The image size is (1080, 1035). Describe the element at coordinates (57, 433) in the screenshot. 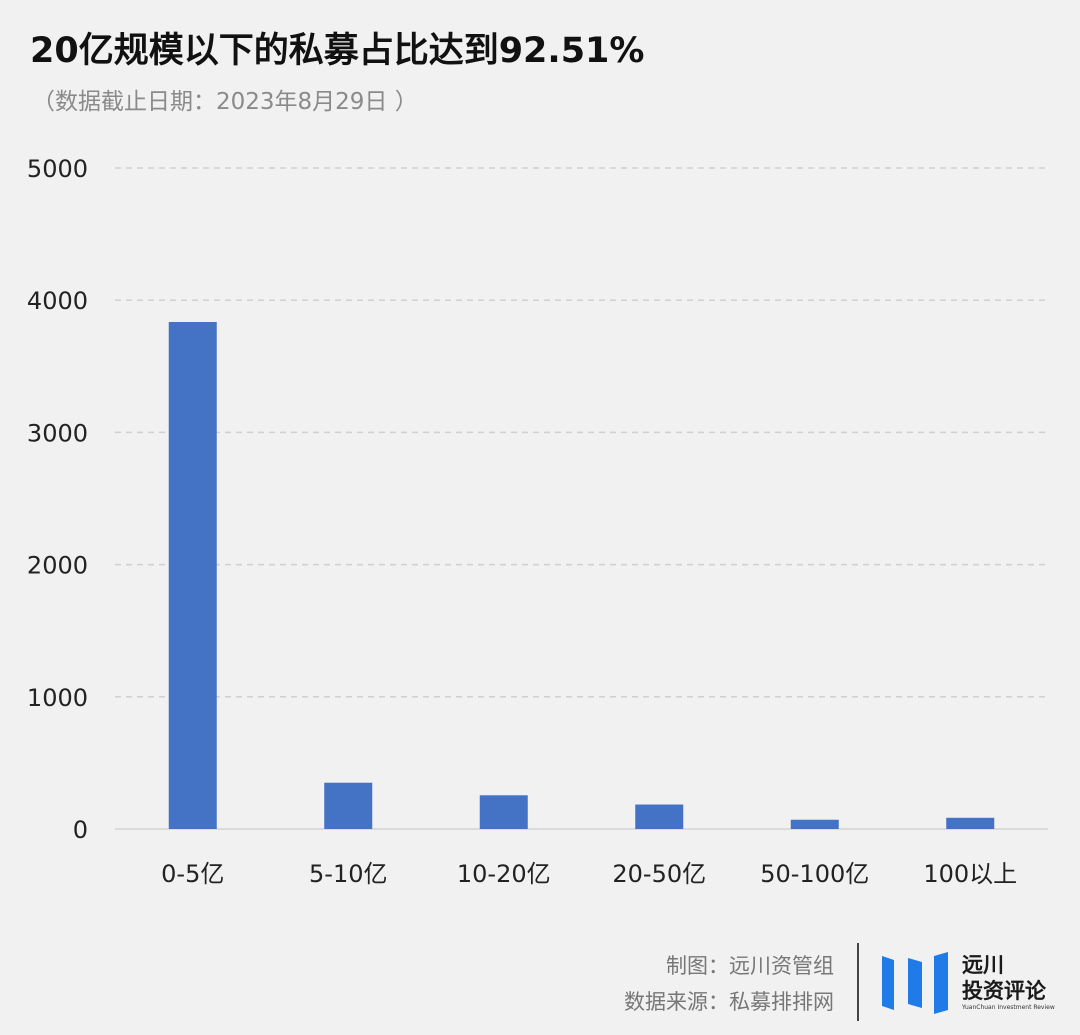

I see `y-tick-label: 3000` at that location.